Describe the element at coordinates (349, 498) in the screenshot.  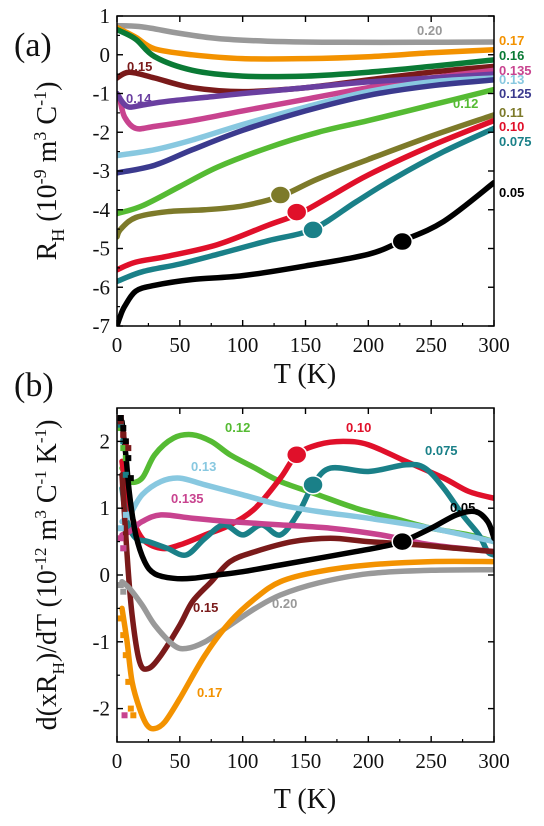
I see `panel-b-markers` at that location.